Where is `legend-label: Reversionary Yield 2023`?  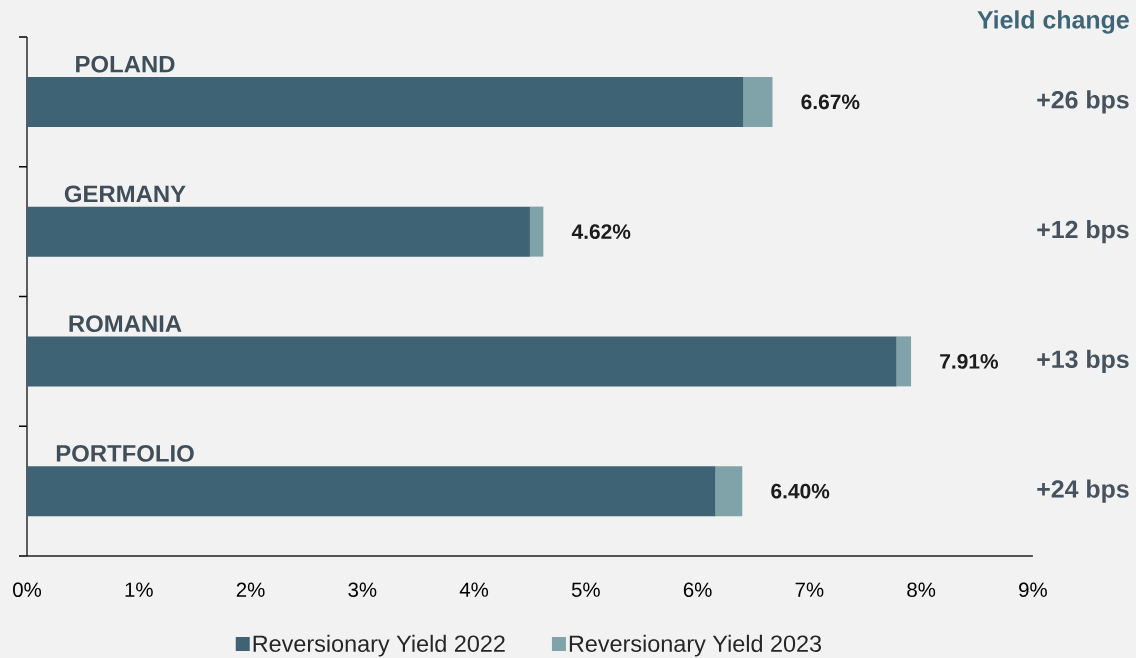
legend-label: Reversionary Yield 2023 is located at coordinates (695, 645).